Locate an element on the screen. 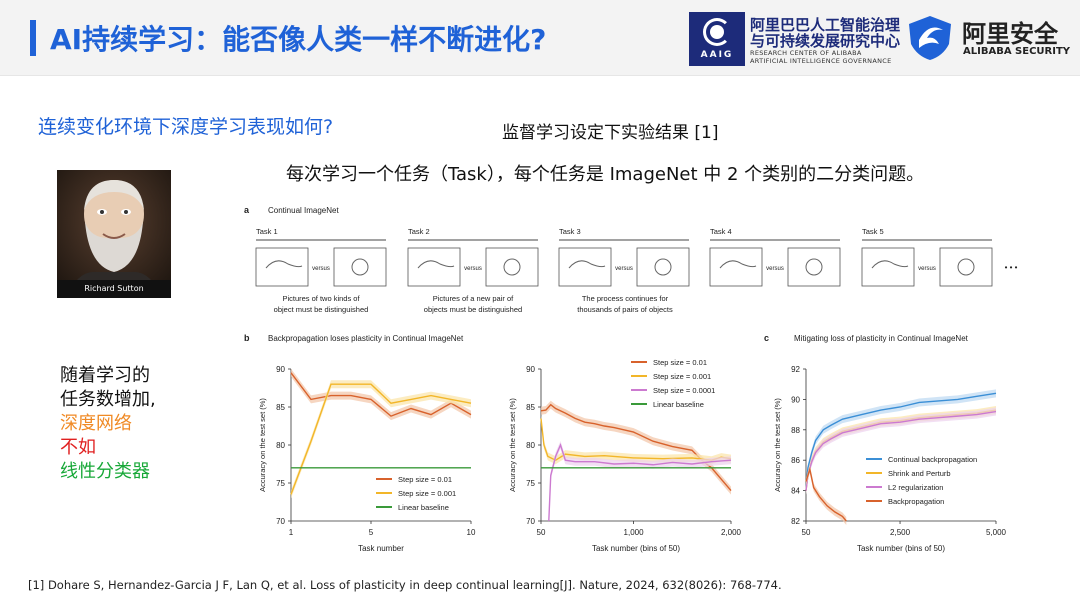 This screenshot has width=1080, height=608. aaig-name-cn-line1: 阿里巴巴人工智能治理 is located at coordinates (825, 25).